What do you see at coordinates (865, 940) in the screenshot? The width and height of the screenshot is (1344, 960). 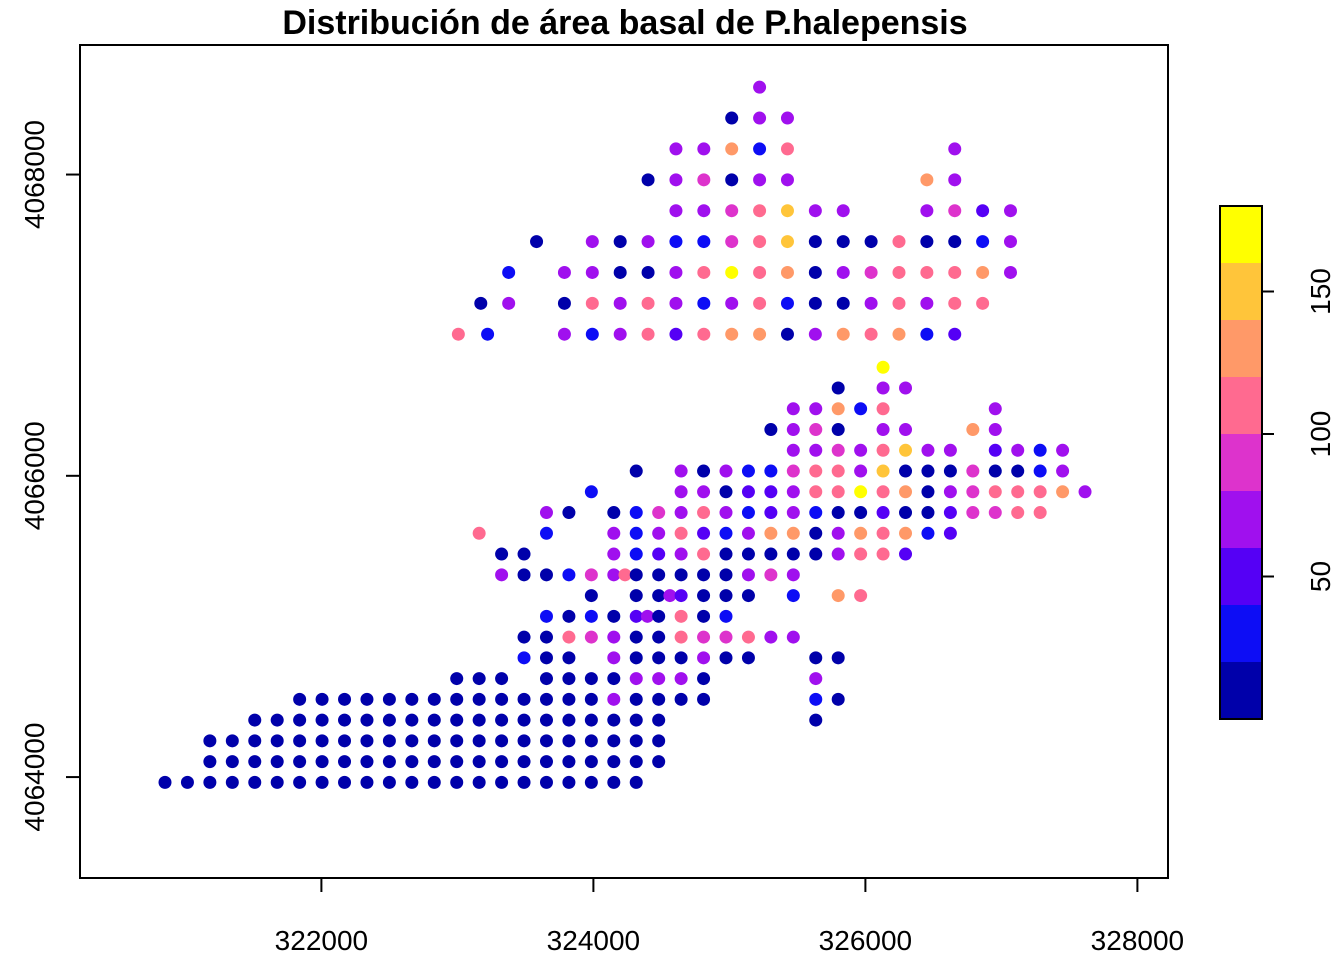 I see `x-tick-label: 326000` at bounding box center [865, 940].